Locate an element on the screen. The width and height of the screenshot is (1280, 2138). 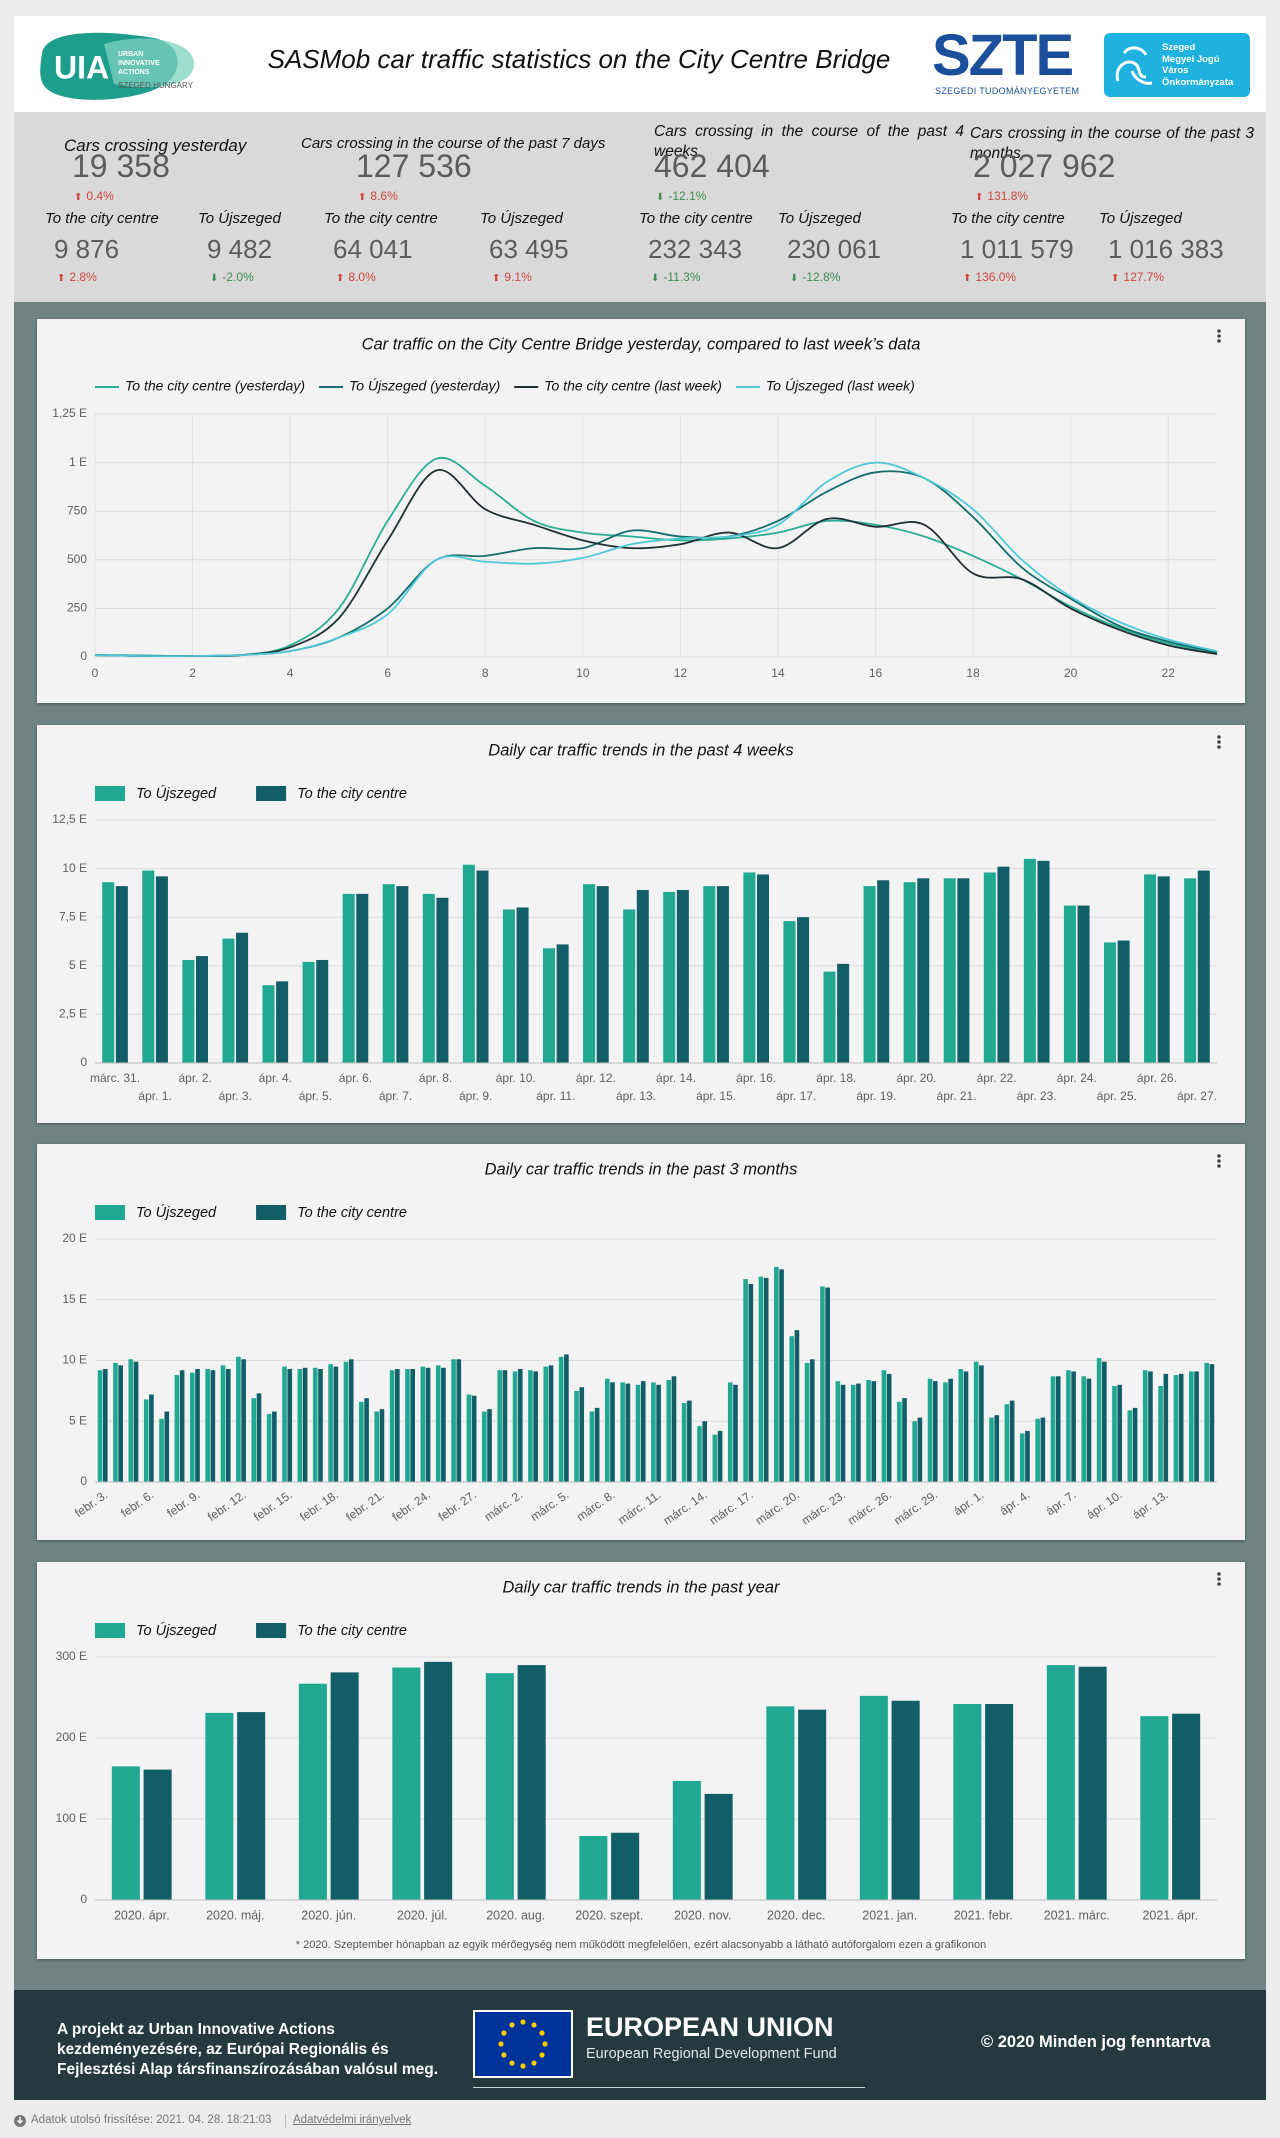
x-tick-label: ápr. 8. is located at coordinates (435, 1078).